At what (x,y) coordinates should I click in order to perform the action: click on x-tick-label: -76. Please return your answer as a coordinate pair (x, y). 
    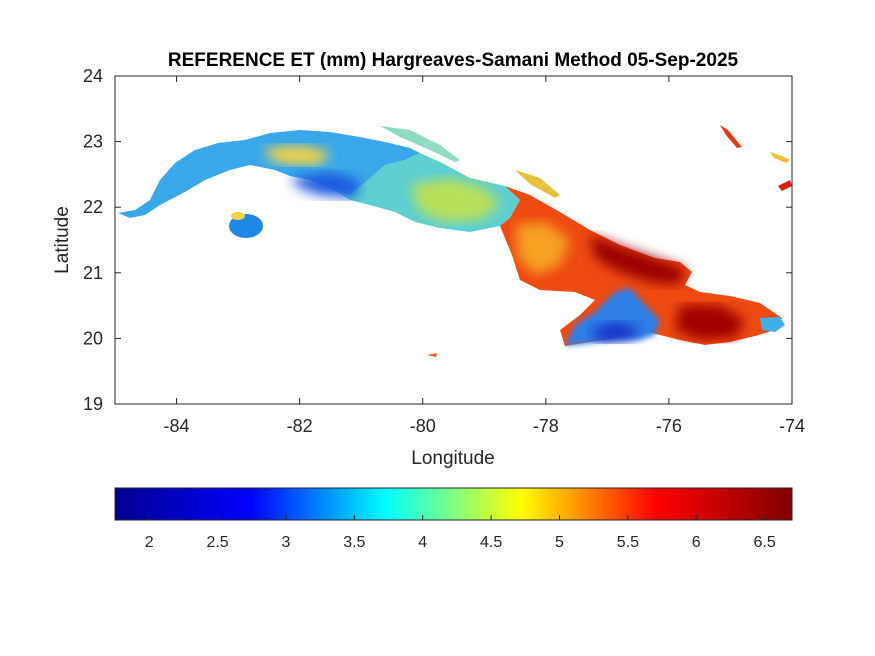
    Looking at the image, I should click on (669, 426).